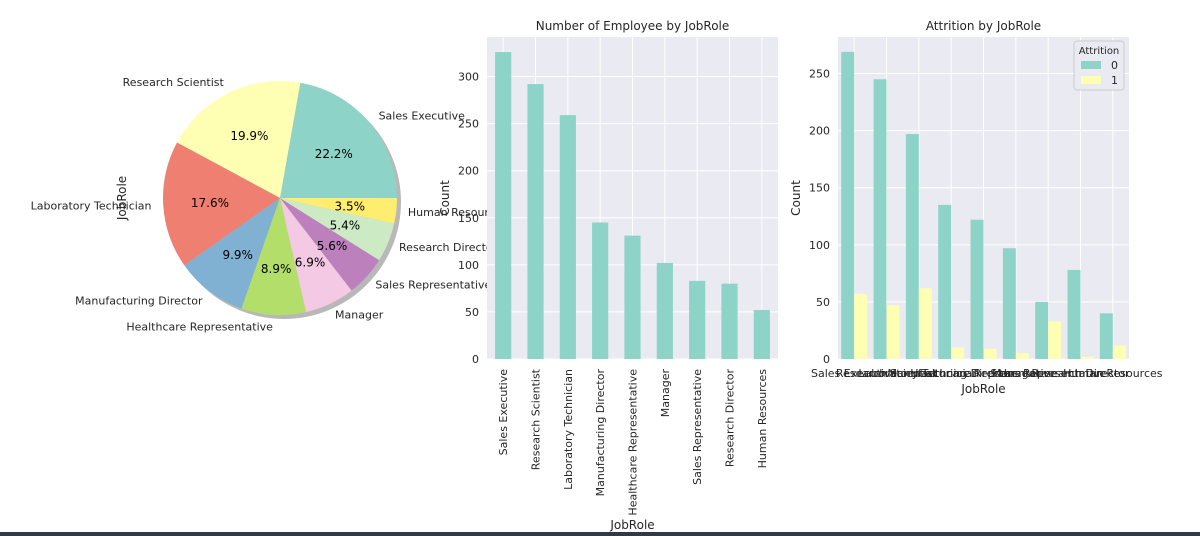 This screenshot has height=536, width=1200. Describe the element at coordinates (276, 269) in the screenshot. I see `pie-pct-label: 8.9%` at that location.